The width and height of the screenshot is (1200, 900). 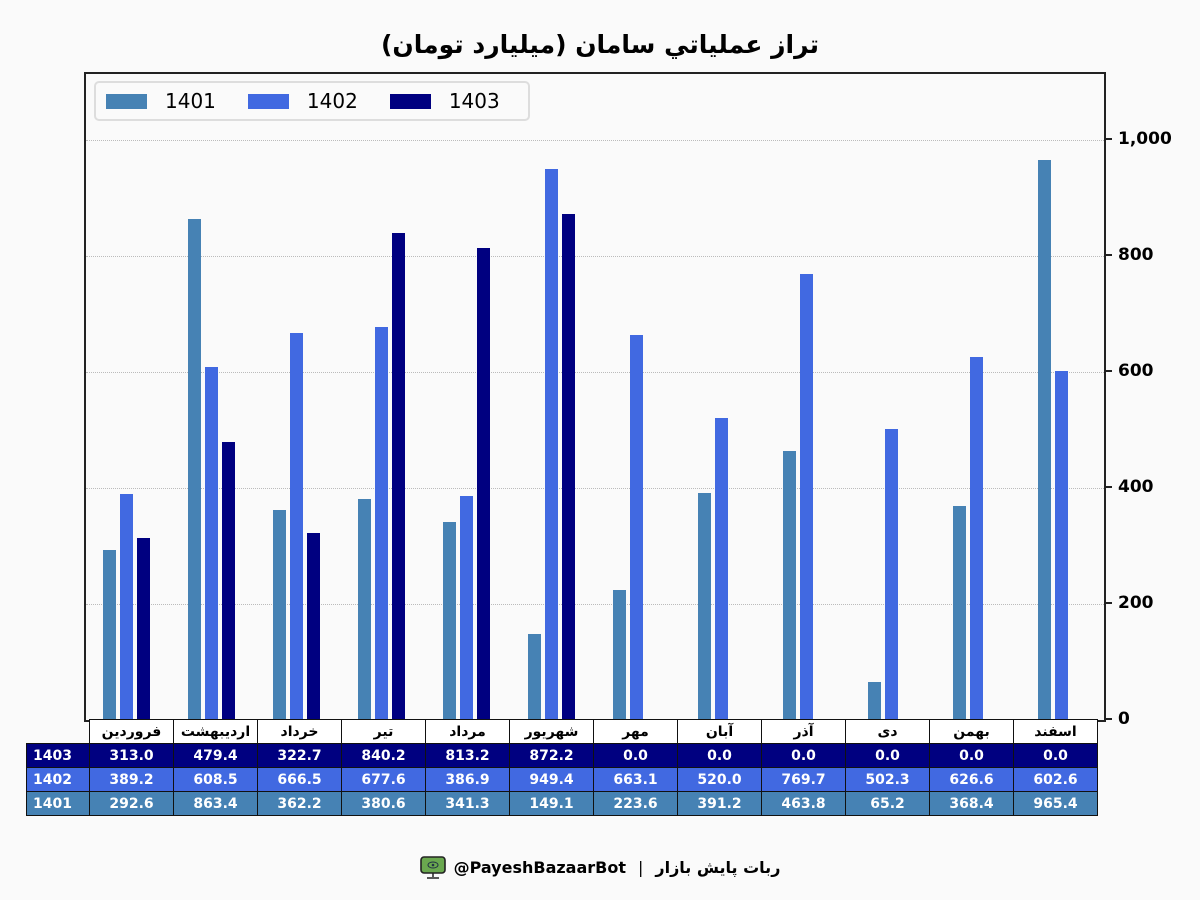 I want to click on table-cell: 463.8, so click(x=803, y=803).